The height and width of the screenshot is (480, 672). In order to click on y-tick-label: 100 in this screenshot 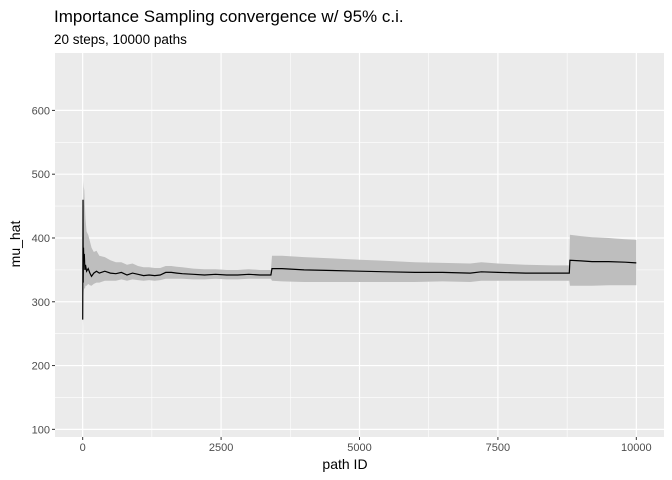, I will do `click(41, 430)`.